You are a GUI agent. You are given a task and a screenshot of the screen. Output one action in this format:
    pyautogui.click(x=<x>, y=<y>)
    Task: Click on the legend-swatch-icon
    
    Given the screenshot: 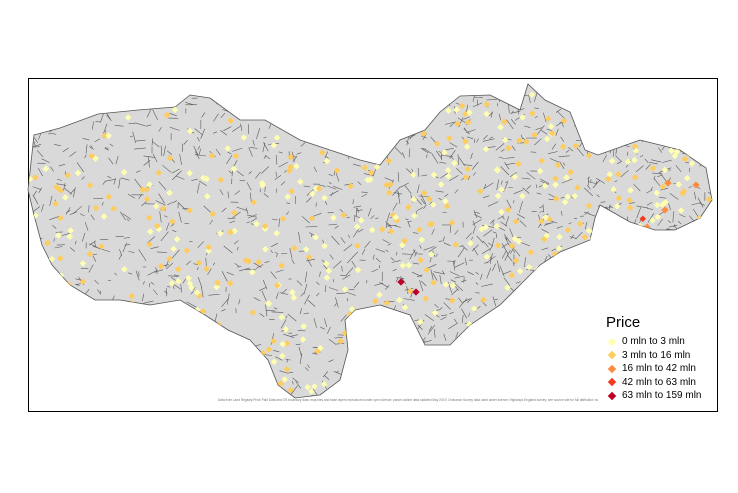 What is the action you would take?
    pyautogui.click(x=612, y=355)
    